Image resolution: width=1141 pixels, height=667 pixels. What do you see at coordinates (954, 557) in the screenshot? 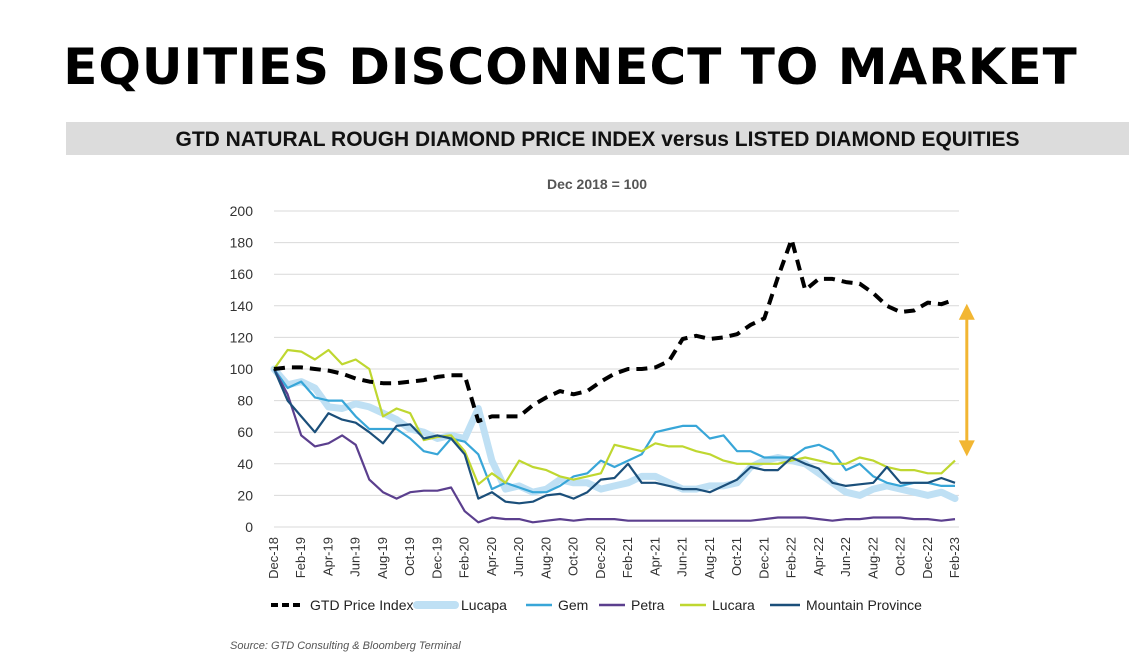
I see `x-tick-label: Feb-23` at bounding box center [954, 557].